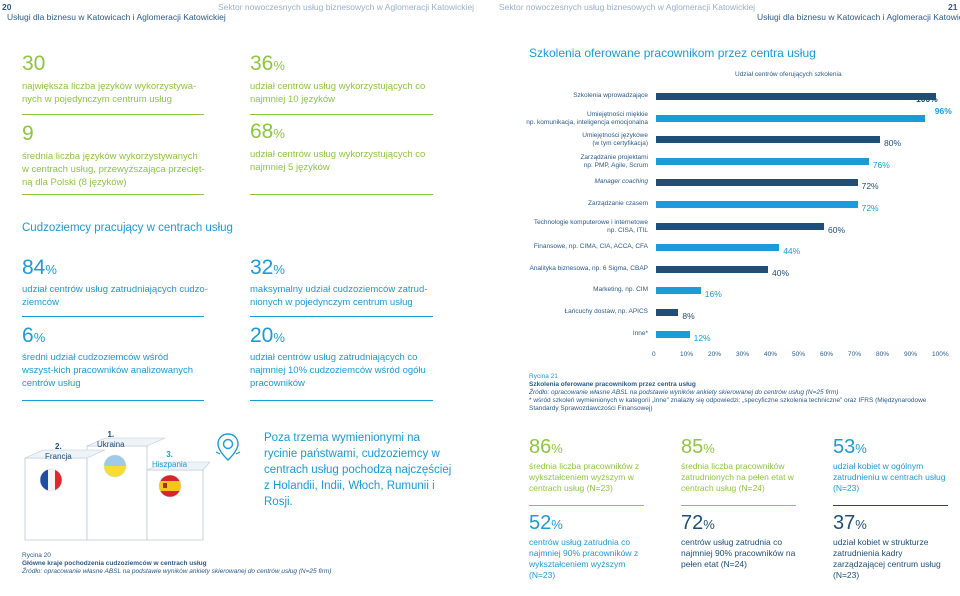  I want to click on chart-category-label-line: np. CISA, ITIL, so click(627, 230).